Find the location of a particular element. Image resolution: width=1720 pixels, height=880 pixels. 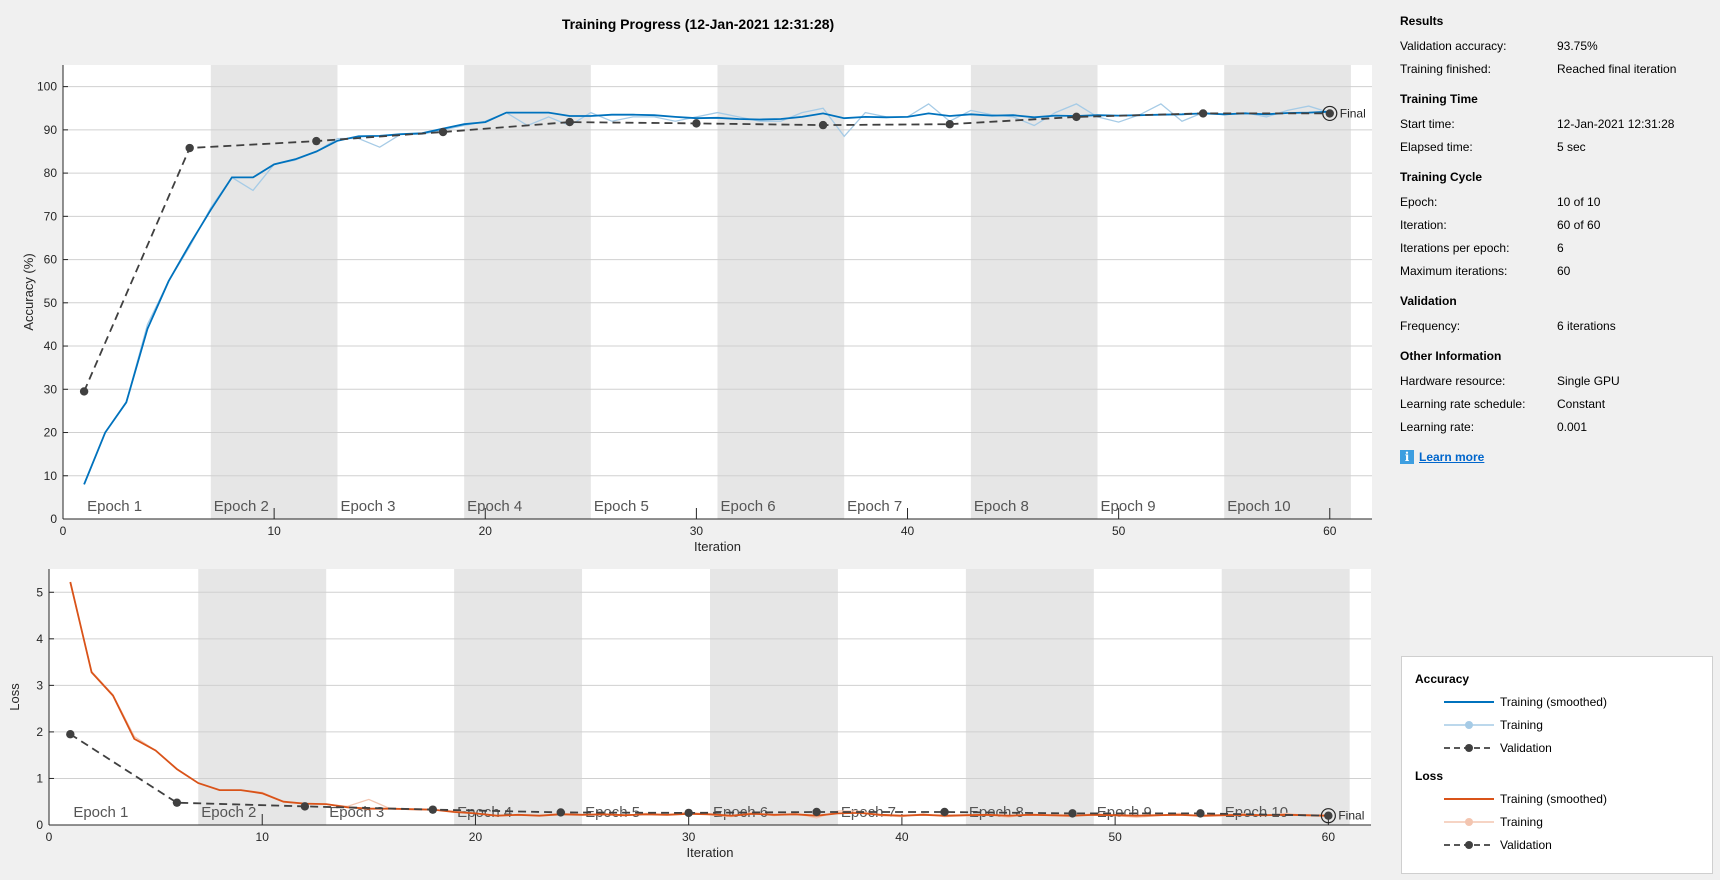

legend-line-loss-training-icon is located at coordinates (1469, 821).